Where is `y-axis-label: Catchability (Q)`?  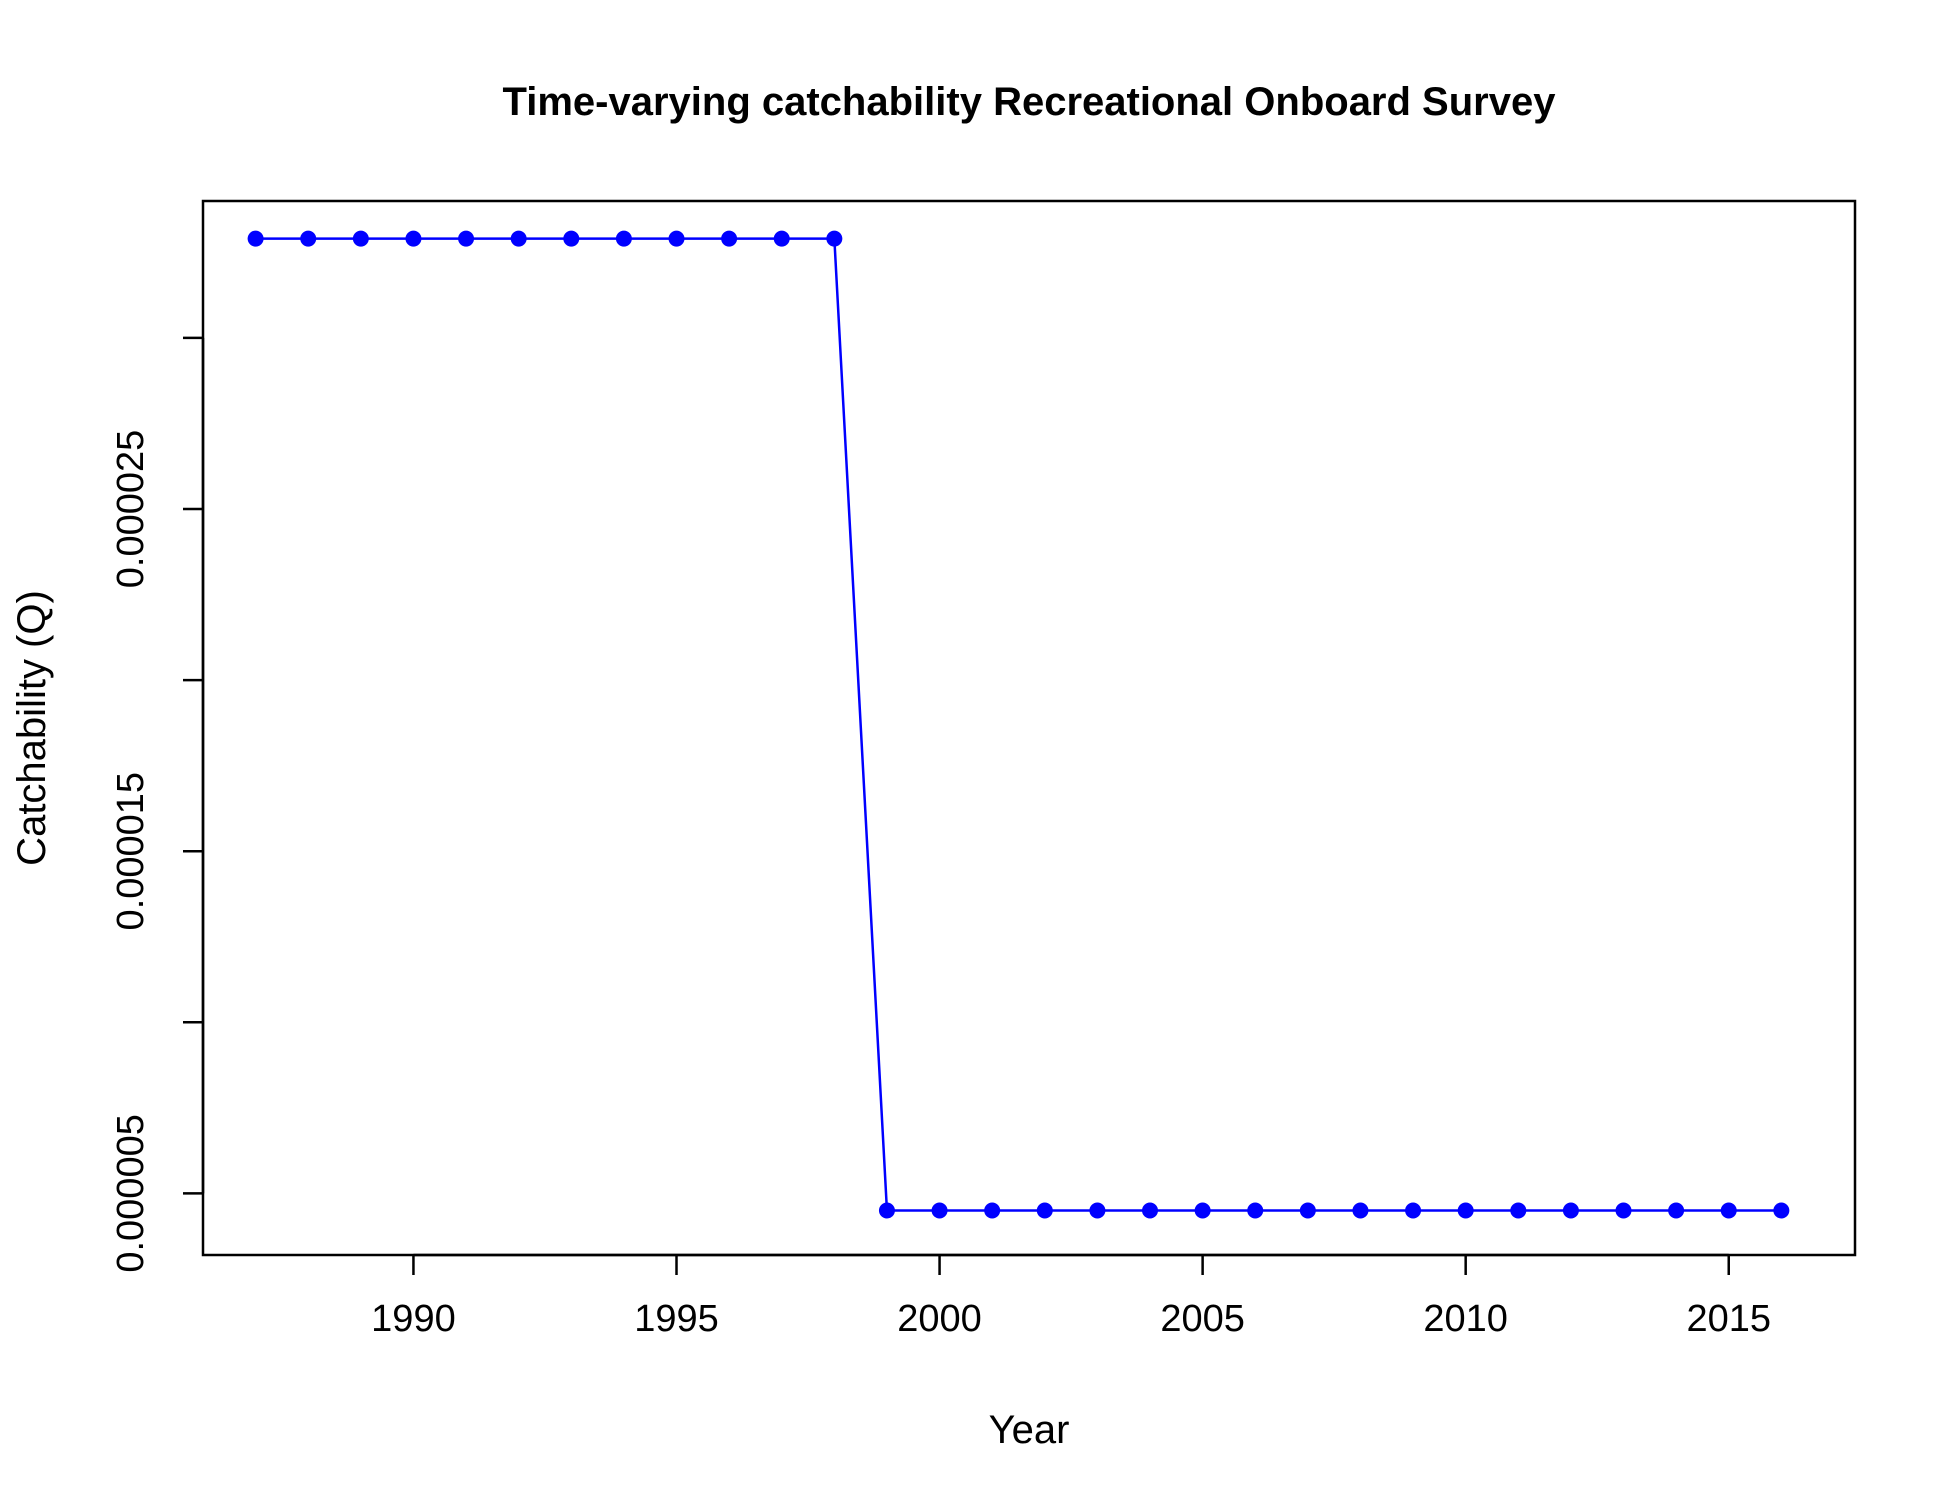
y-axis-label: Catchability (Q) is located at coordinates (32, 728).